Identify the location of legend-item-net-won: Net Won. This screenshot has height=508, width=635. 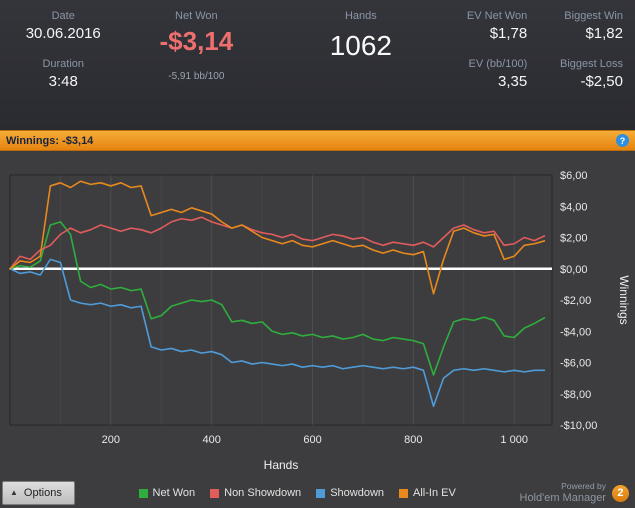
(167, 493).